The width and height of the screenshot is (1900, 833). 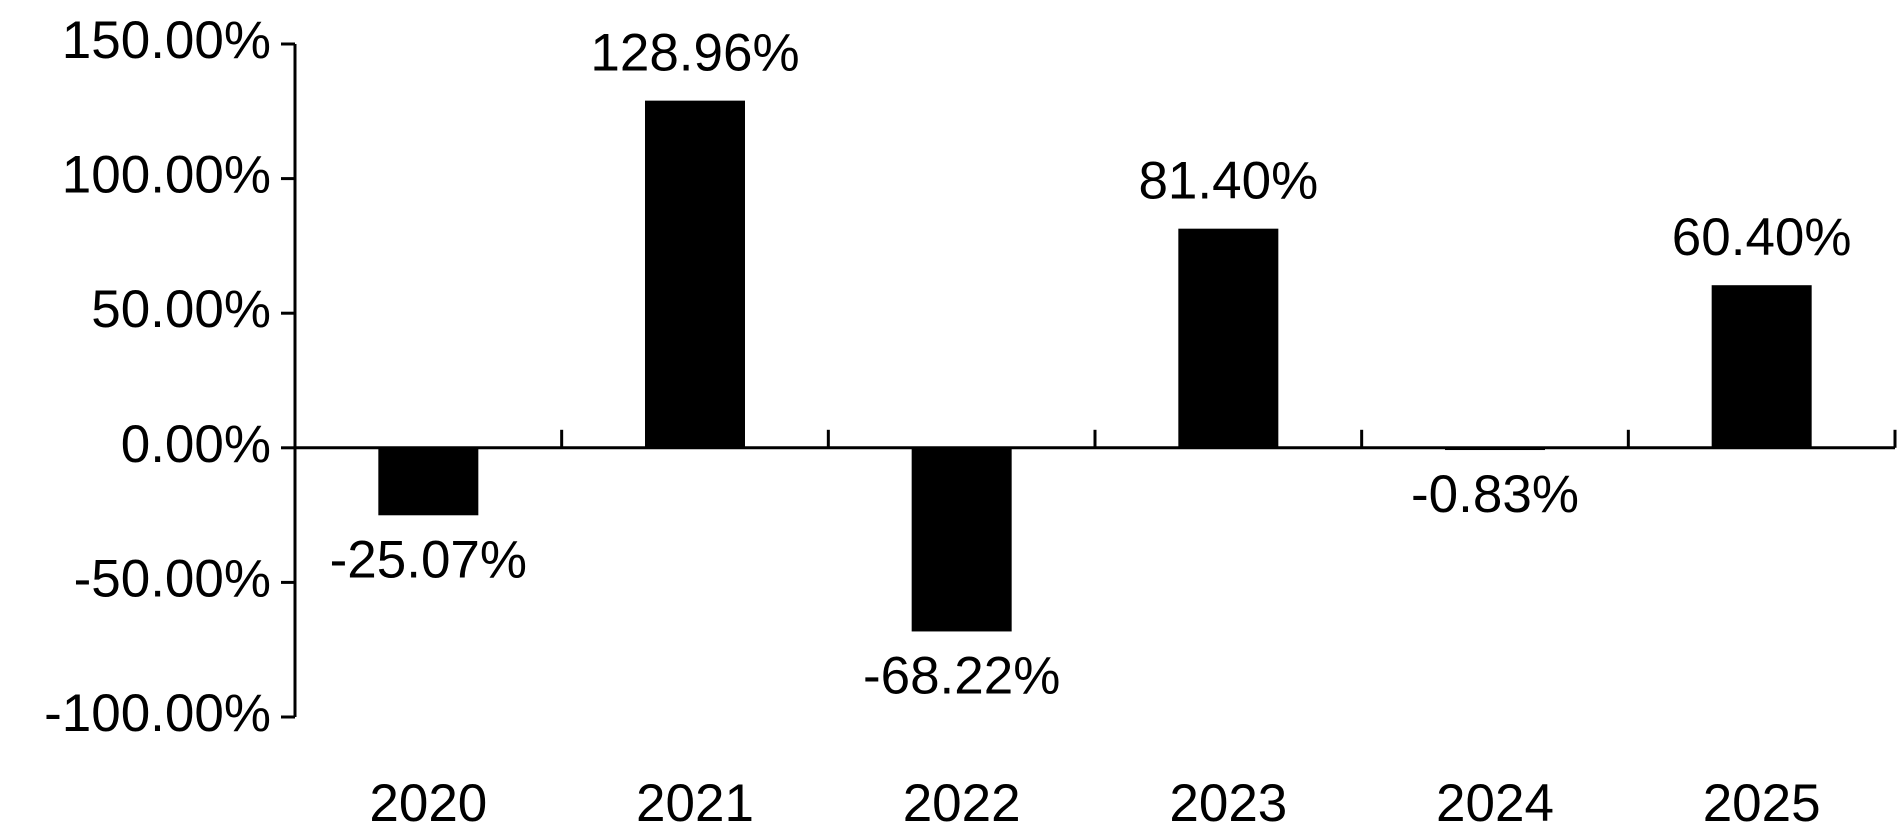 I want to click on value-label: 81.40%, so click(x=1228, y=181).